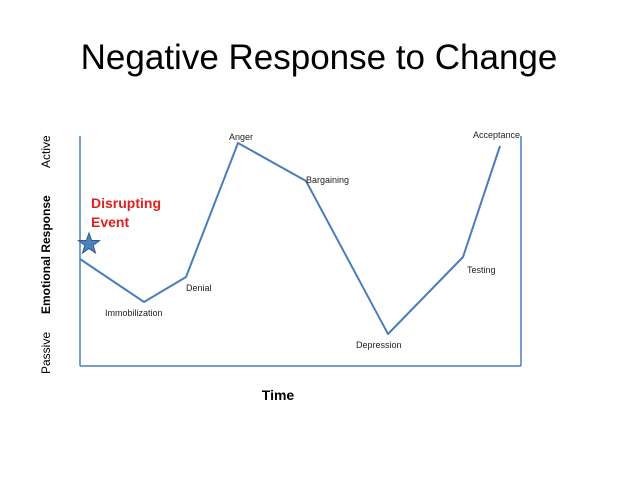 The height and width of the screenshot is (478, 638). I want to click on y-axis-label-group: Passive Emotional Response Active, so click(46, 254).